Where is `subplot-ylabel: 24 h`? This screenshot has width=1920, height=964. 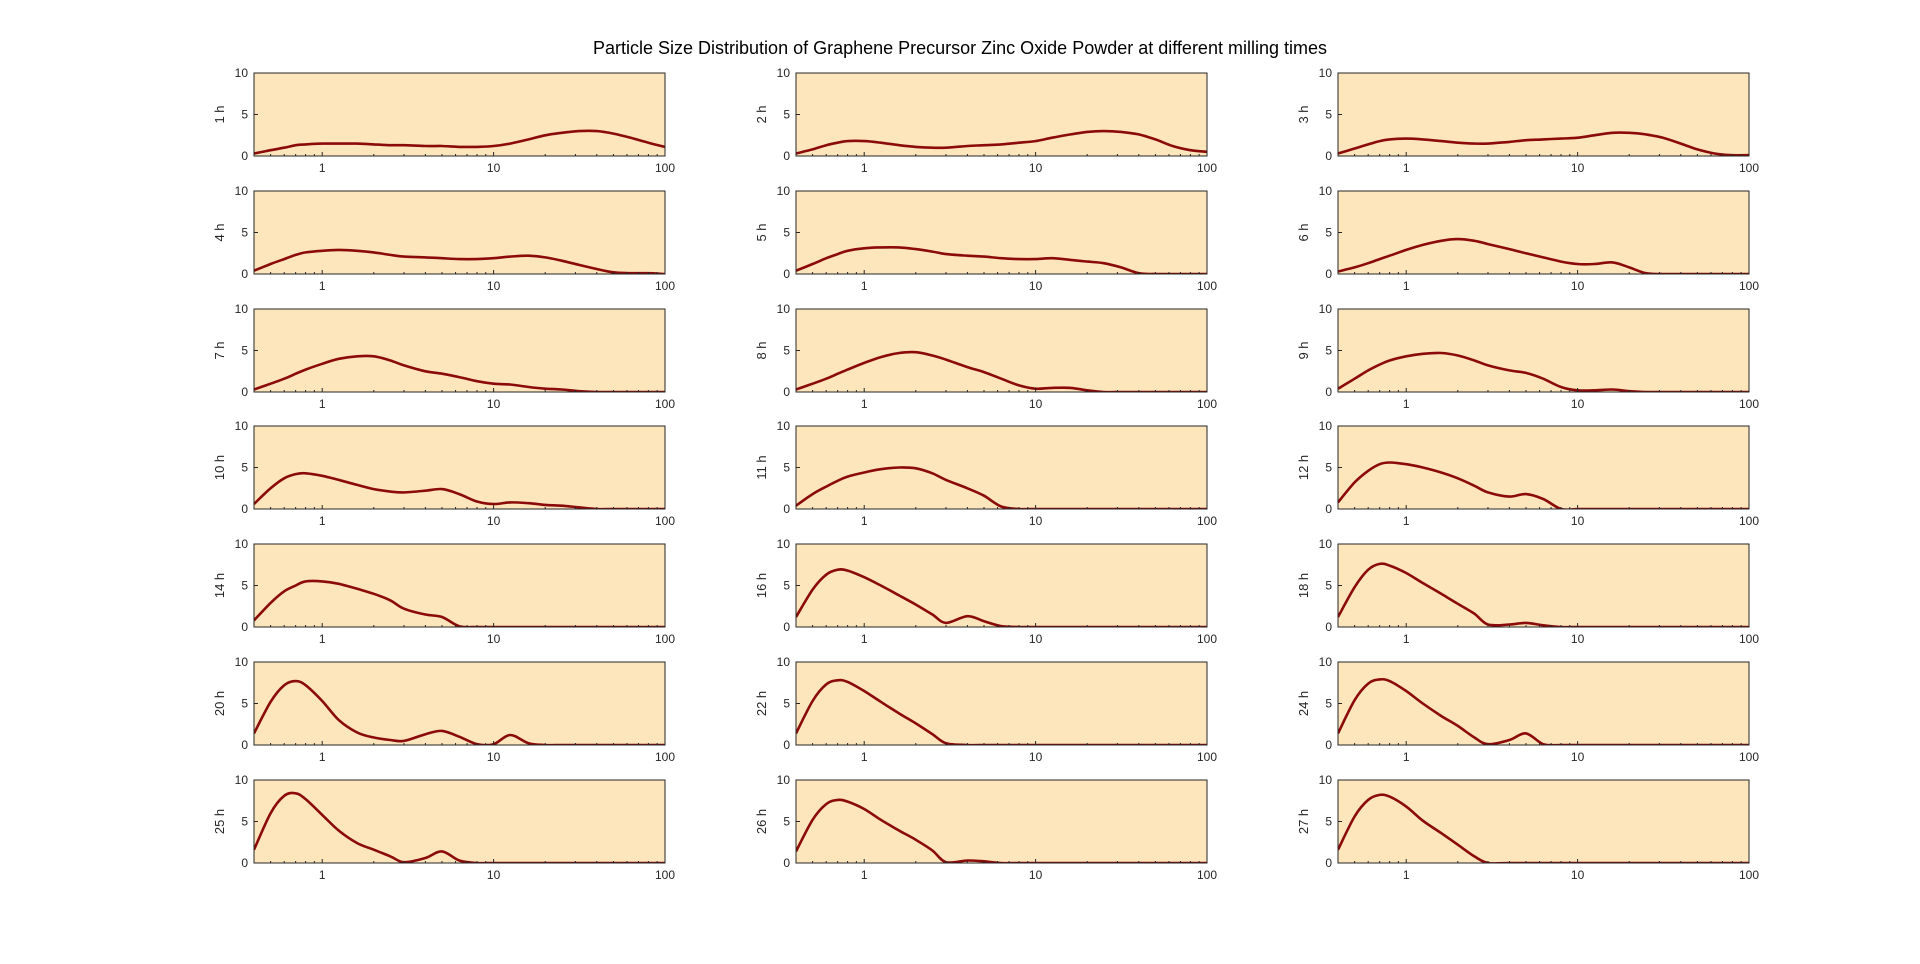 subplot-ylabel: 24 h is located at coordinates (1303, 703).